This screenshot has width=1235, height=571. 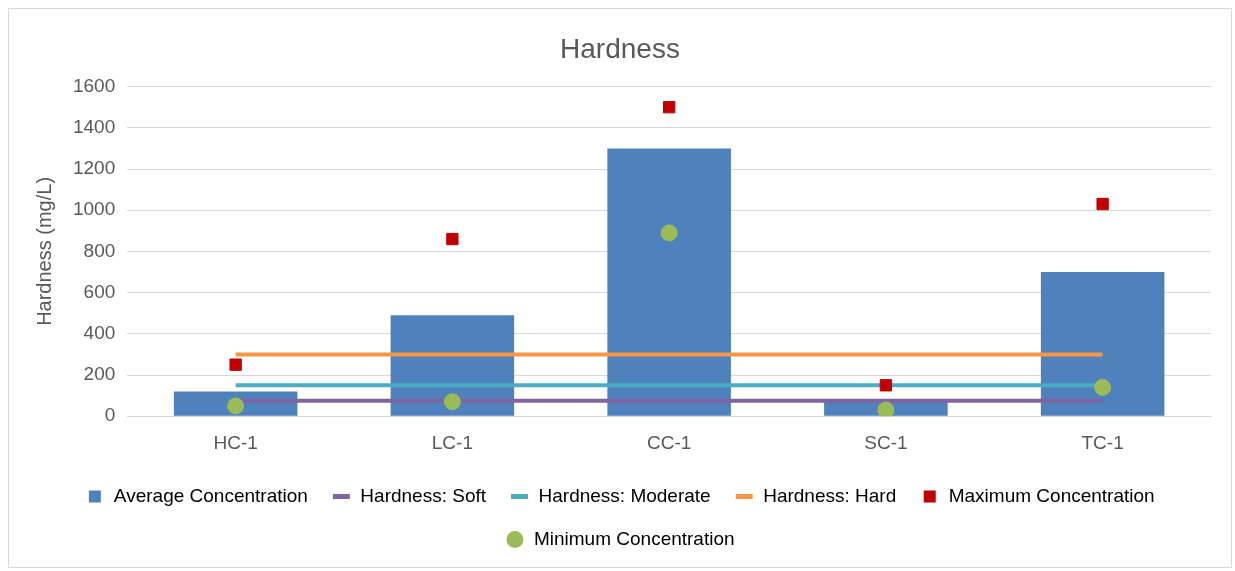 I want to click on legend-label: Hardness: Soft, so click(x=423, y=495).